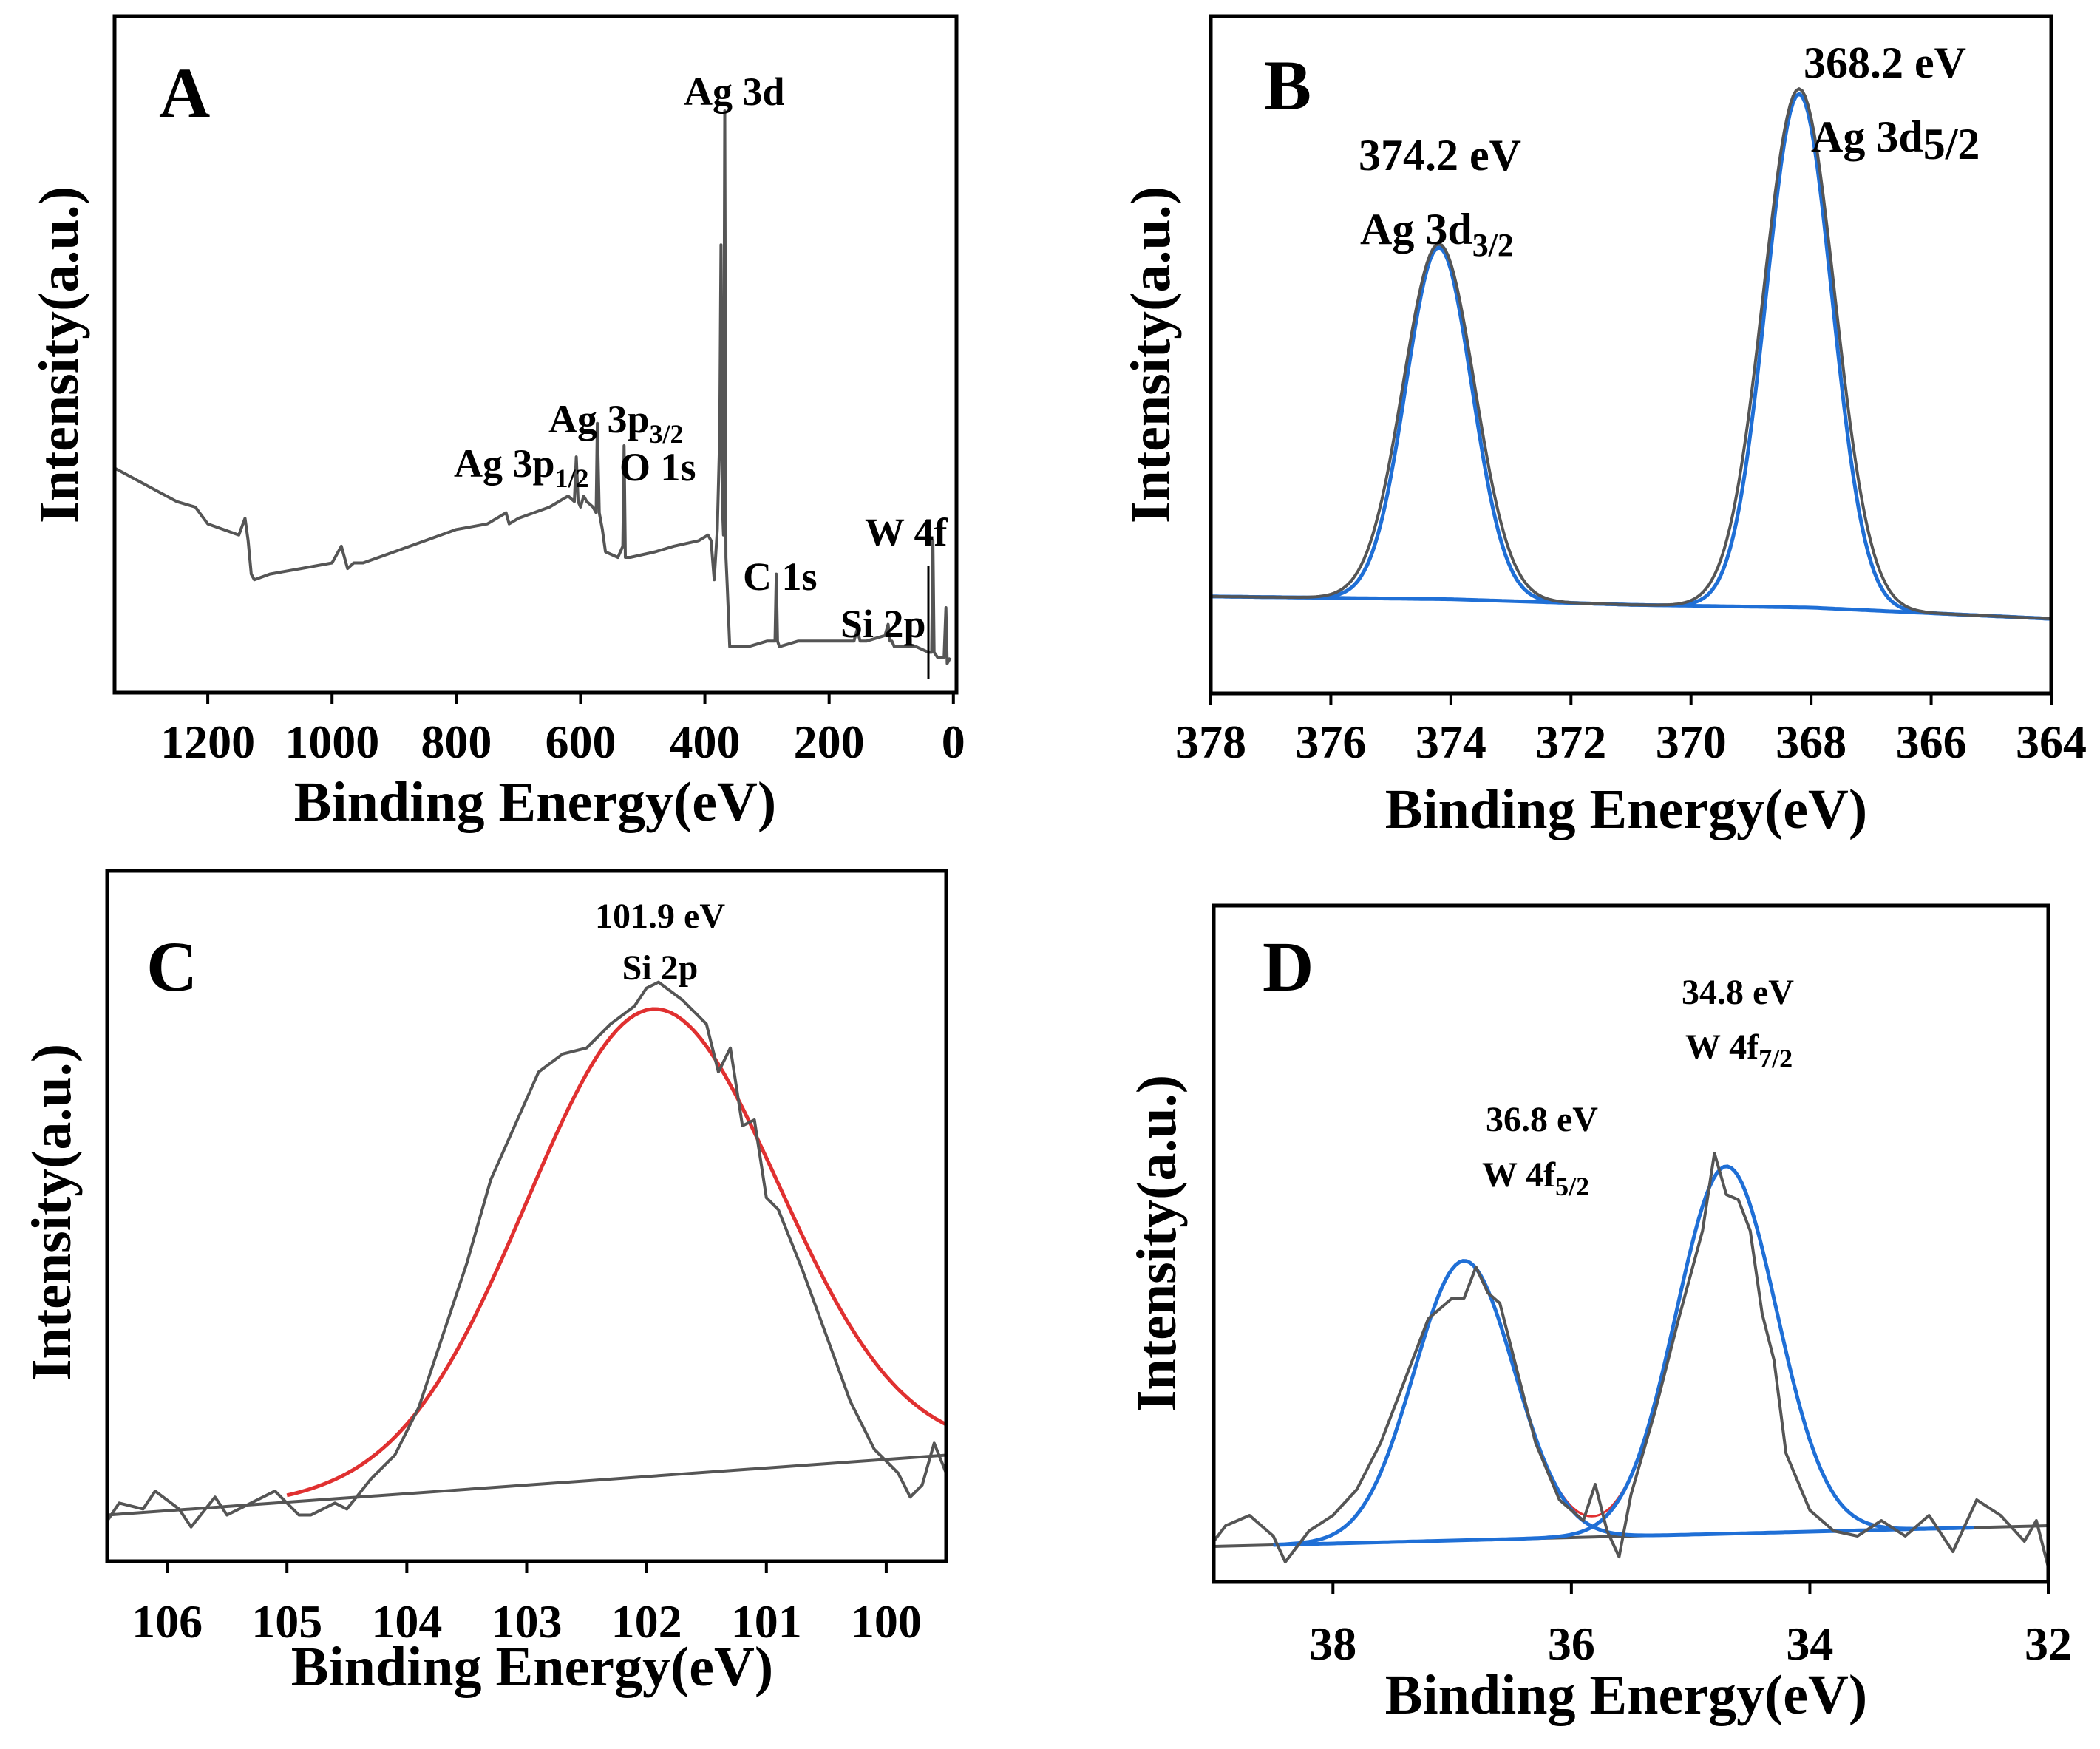 Image resolution: width=2100 pixels, height=1749 pixels. Describe the element at coordinates (1951, 144) in the screenshot. I see `panel-b-label-368-name-sub: 5/2` at that location.